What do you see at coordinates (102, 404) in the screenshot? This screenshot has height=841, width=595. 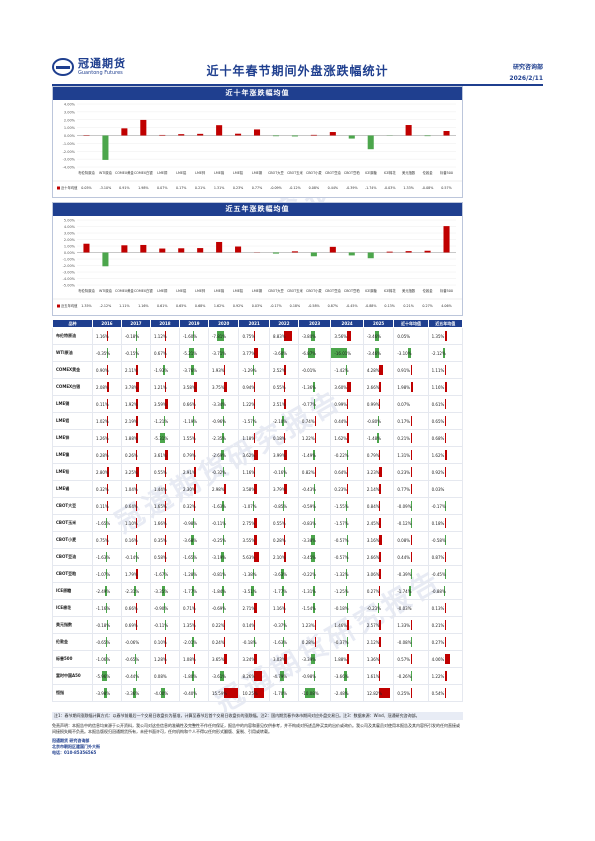 I see `cell-value: 0.11%` at bounding box center [102, 404].